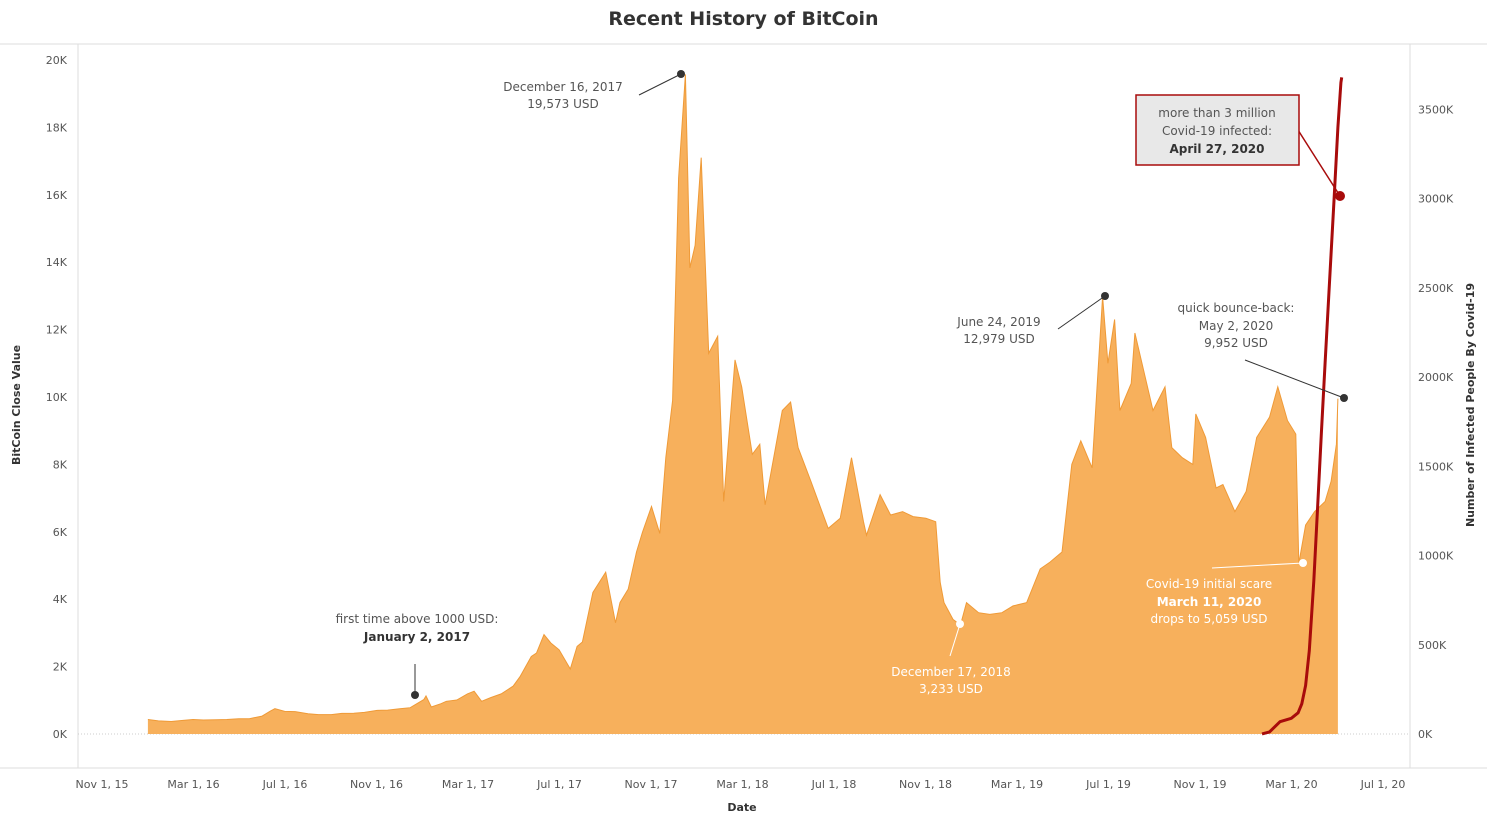 The width and height of the screenshot is (1487, 824). I want to click on x-tick-label: Nov 1, 19, so click(1200, 784).